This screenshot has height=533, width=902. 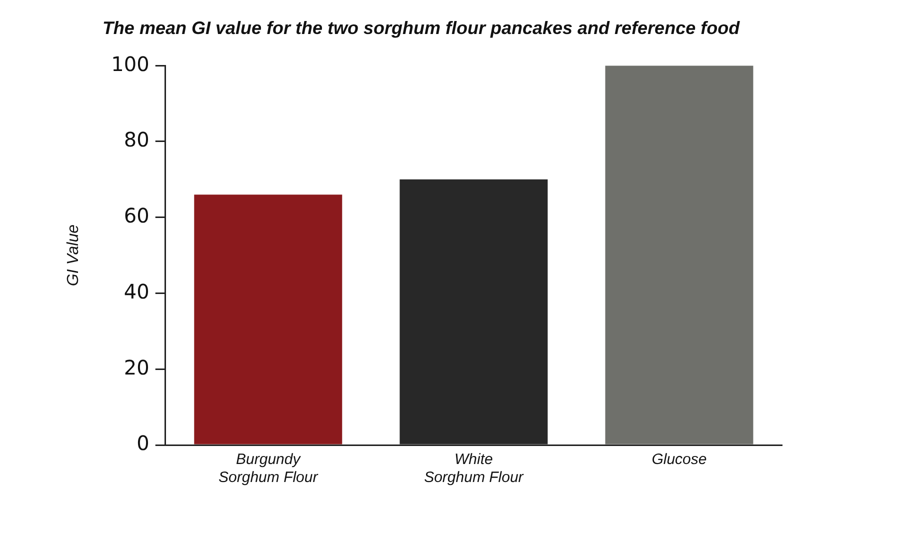 I want to click on y-tick-label: 80, so click(x=137, y=140).